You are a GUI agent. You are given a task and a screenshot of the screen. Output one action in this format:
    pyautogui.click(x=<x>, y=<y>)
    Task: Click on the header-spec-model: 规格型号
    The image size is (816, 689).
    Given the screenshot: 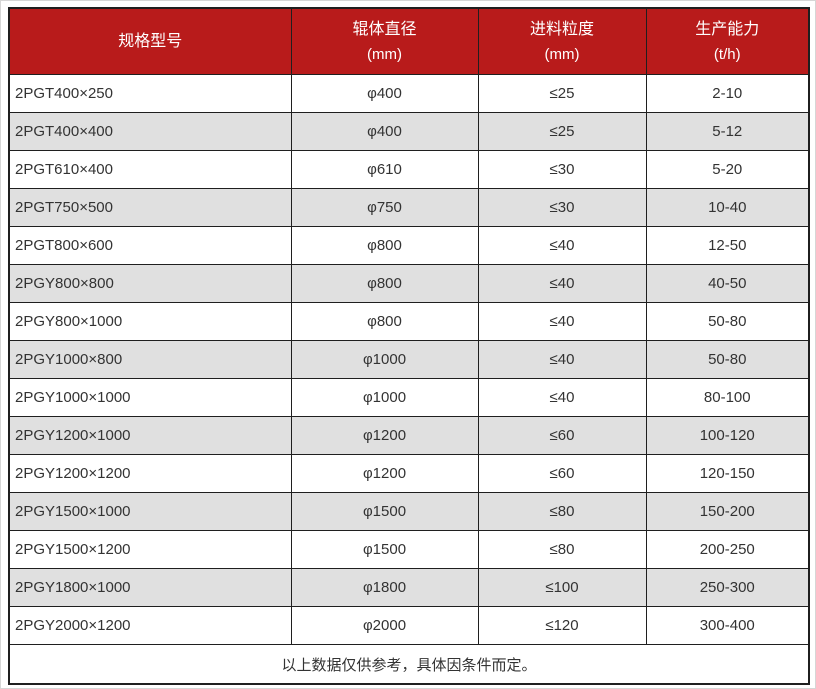 What is the action you would take?
    pyautogui.click(x=150, y=41)
    